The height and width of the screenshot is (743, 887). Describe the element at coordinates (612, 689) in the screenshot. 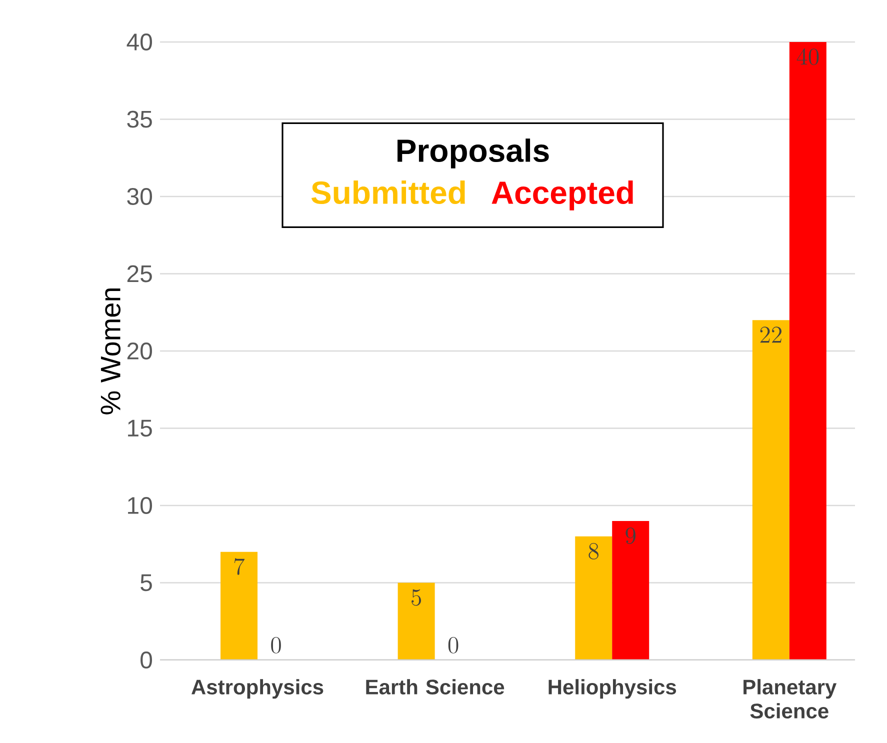

I see `x-tick-label: Heliophysics` at that location.